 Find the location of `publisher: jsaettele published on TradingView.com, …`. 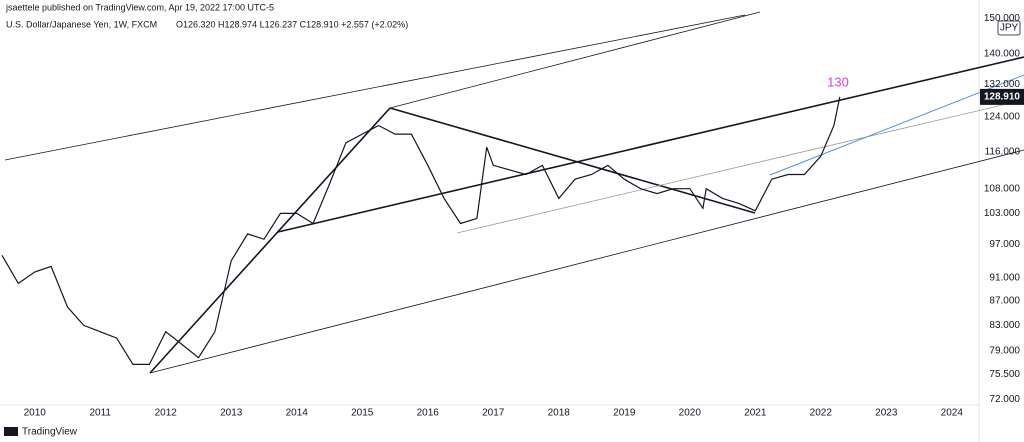

publisher: jsaettele published on TradingView.com, … is located at coordinates (139, 7).